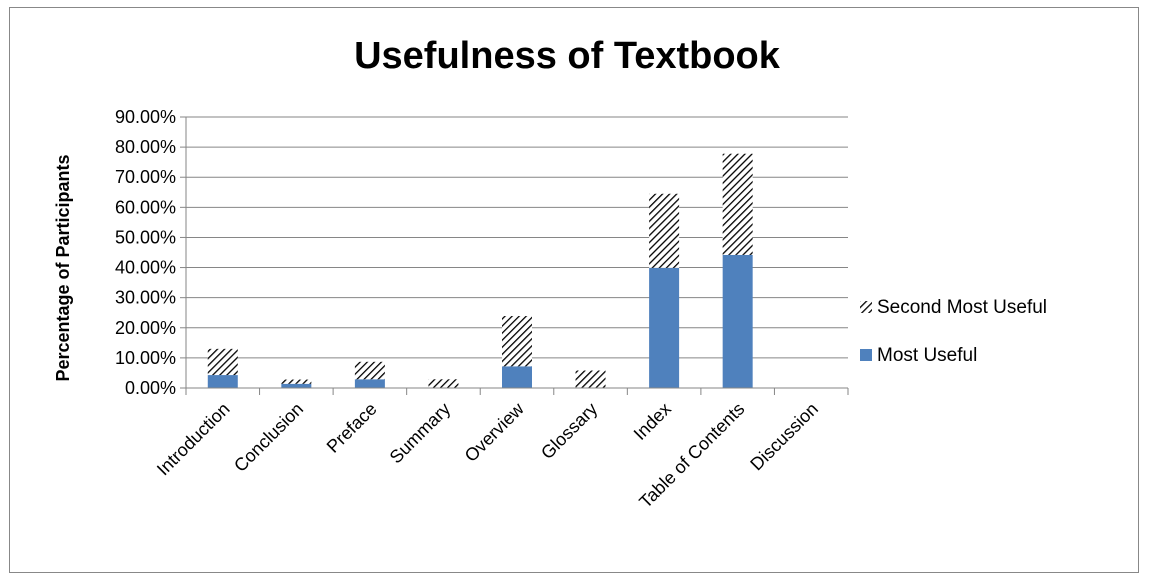 This screenshot has width=1149, height=579. I want to click on y-tick-label: 60.00%, so click(145, 207).